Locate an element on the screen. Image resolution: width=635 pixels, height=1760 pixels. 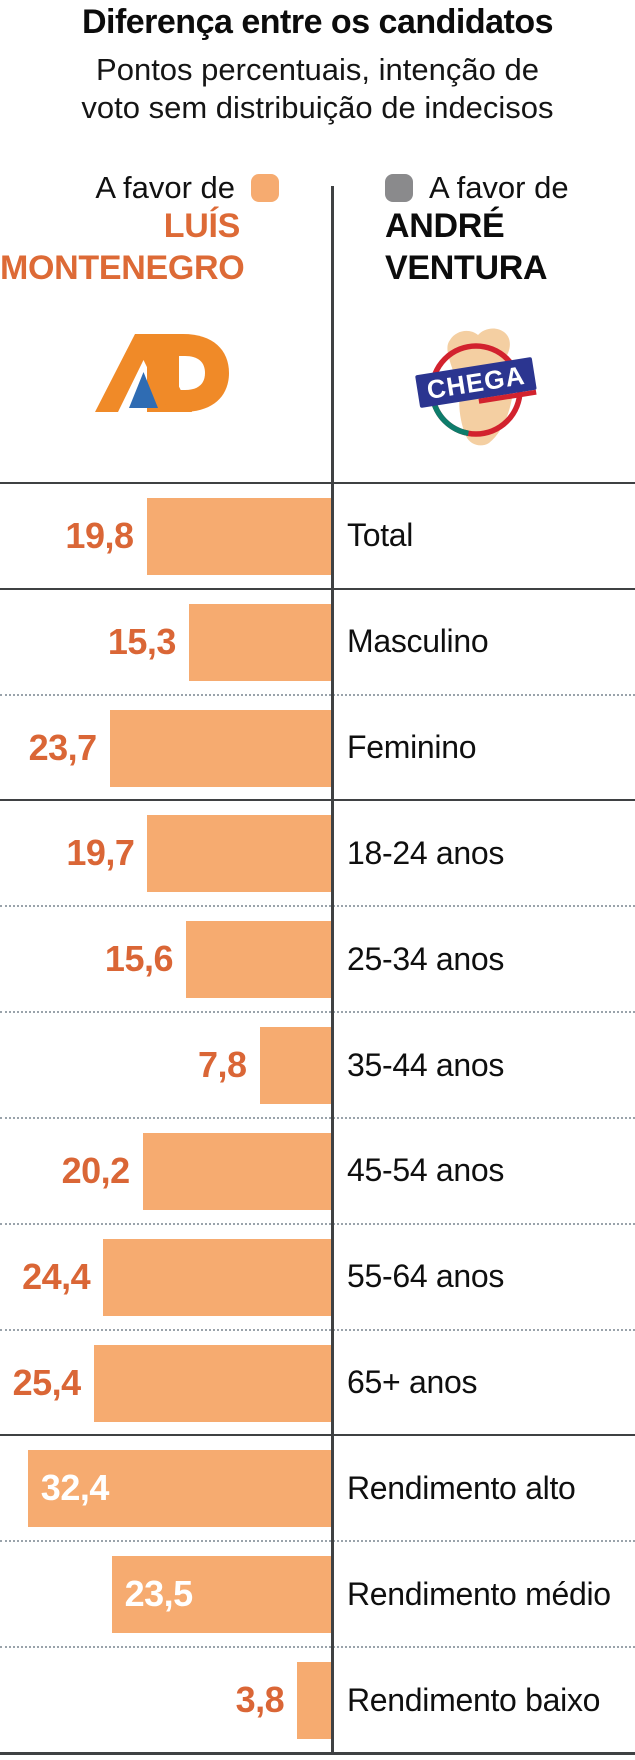
chart-row: 15,6 25-34 anos is located at coordinates (317, 958).